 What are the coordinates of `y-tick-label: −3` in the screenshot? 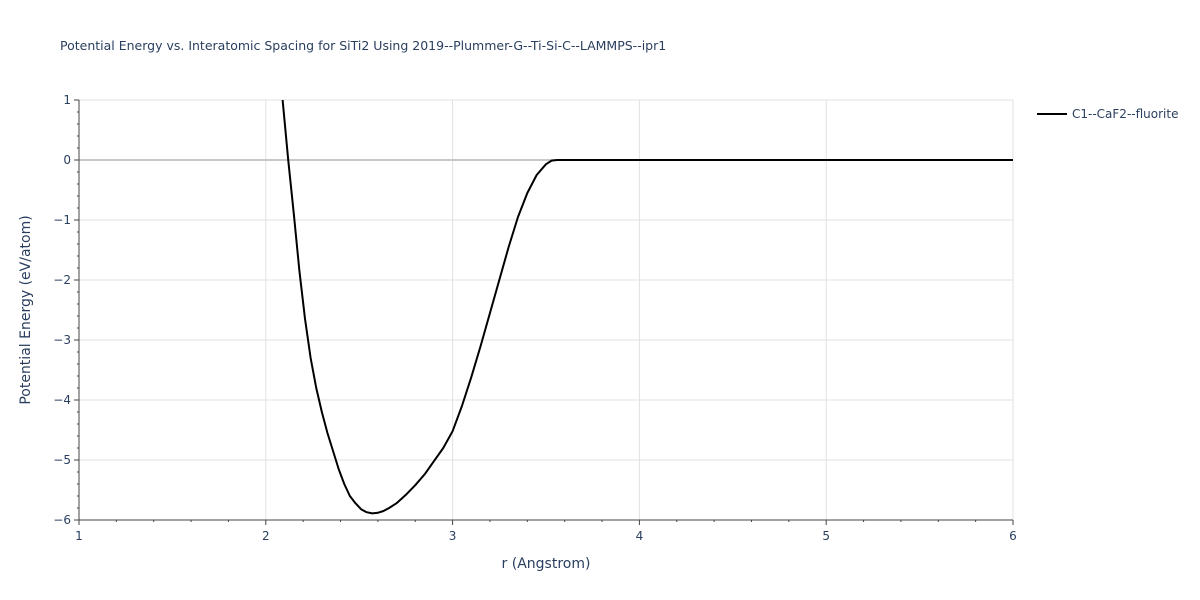 It's located at (62, 340).